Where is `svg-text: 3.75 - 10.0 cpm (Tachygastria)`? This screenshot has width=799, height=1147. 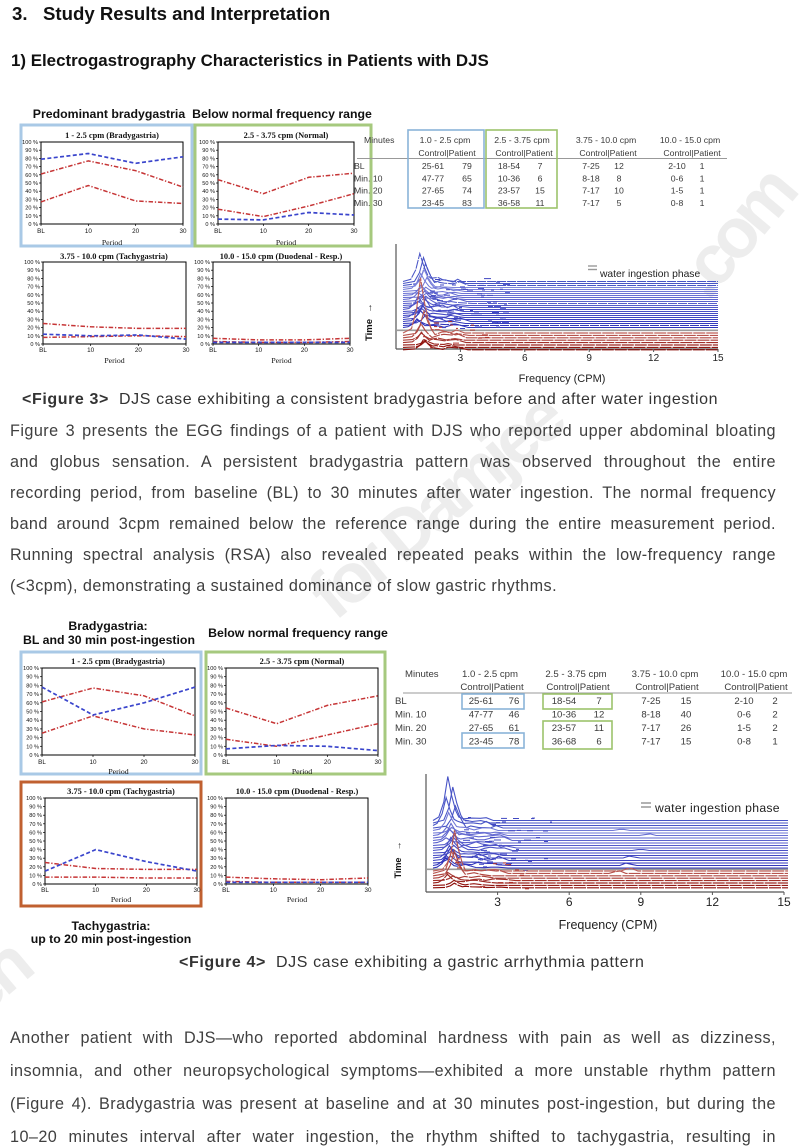
svg-text: 3.75 - 10.0 cpm (Tachygastria) is located at coordinates (114, 256).